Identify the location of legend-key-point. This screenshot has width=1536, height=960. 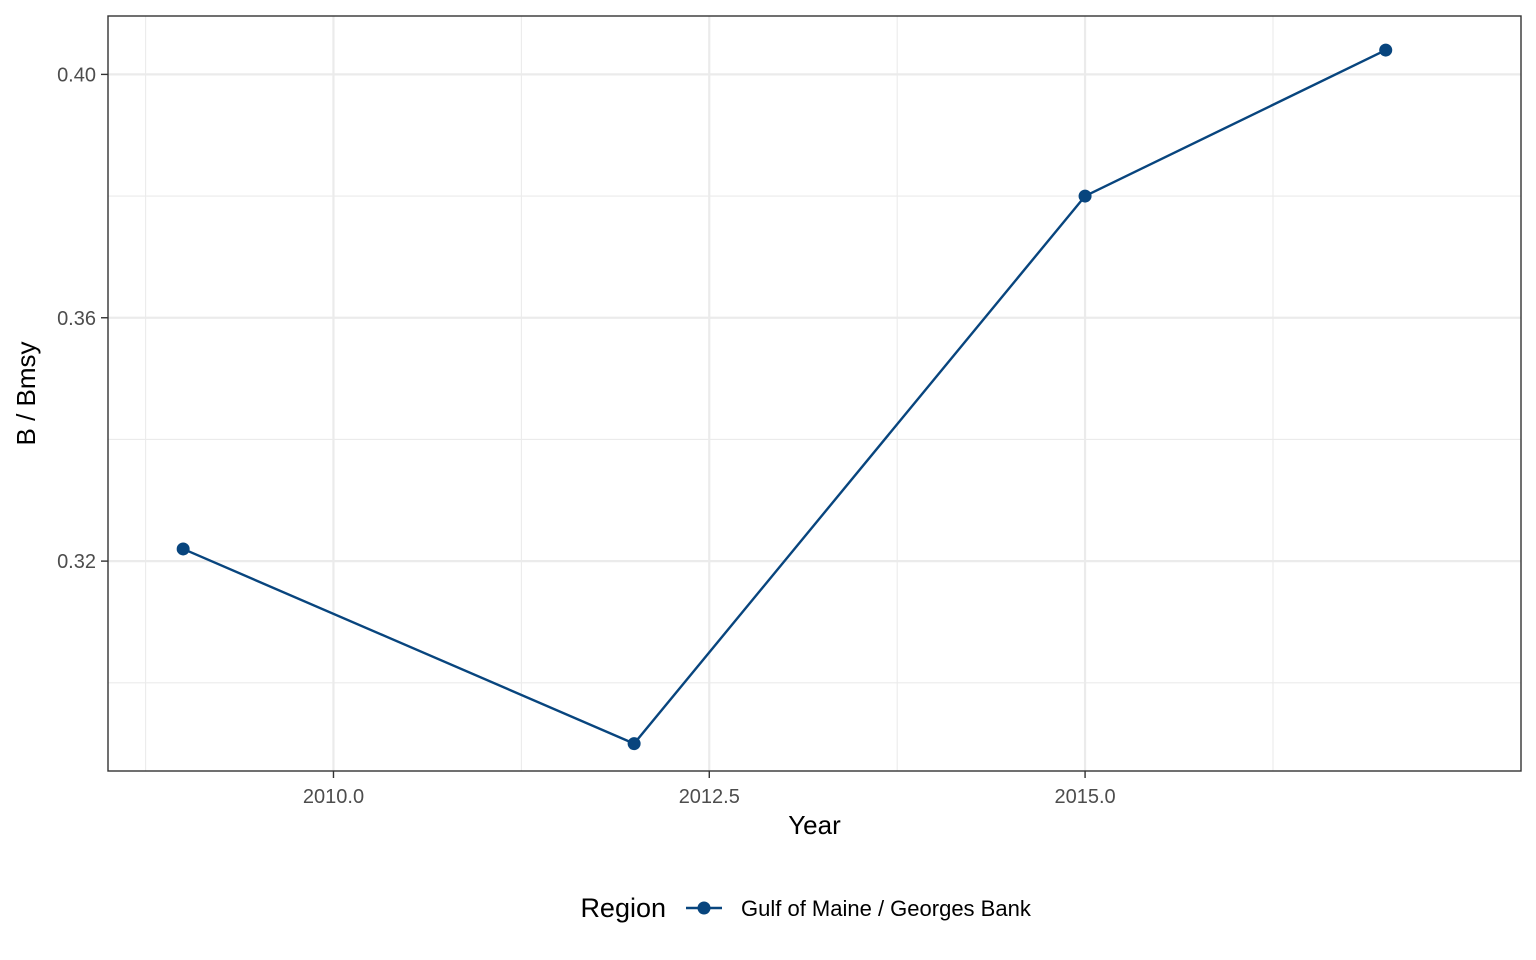
(704, 908).